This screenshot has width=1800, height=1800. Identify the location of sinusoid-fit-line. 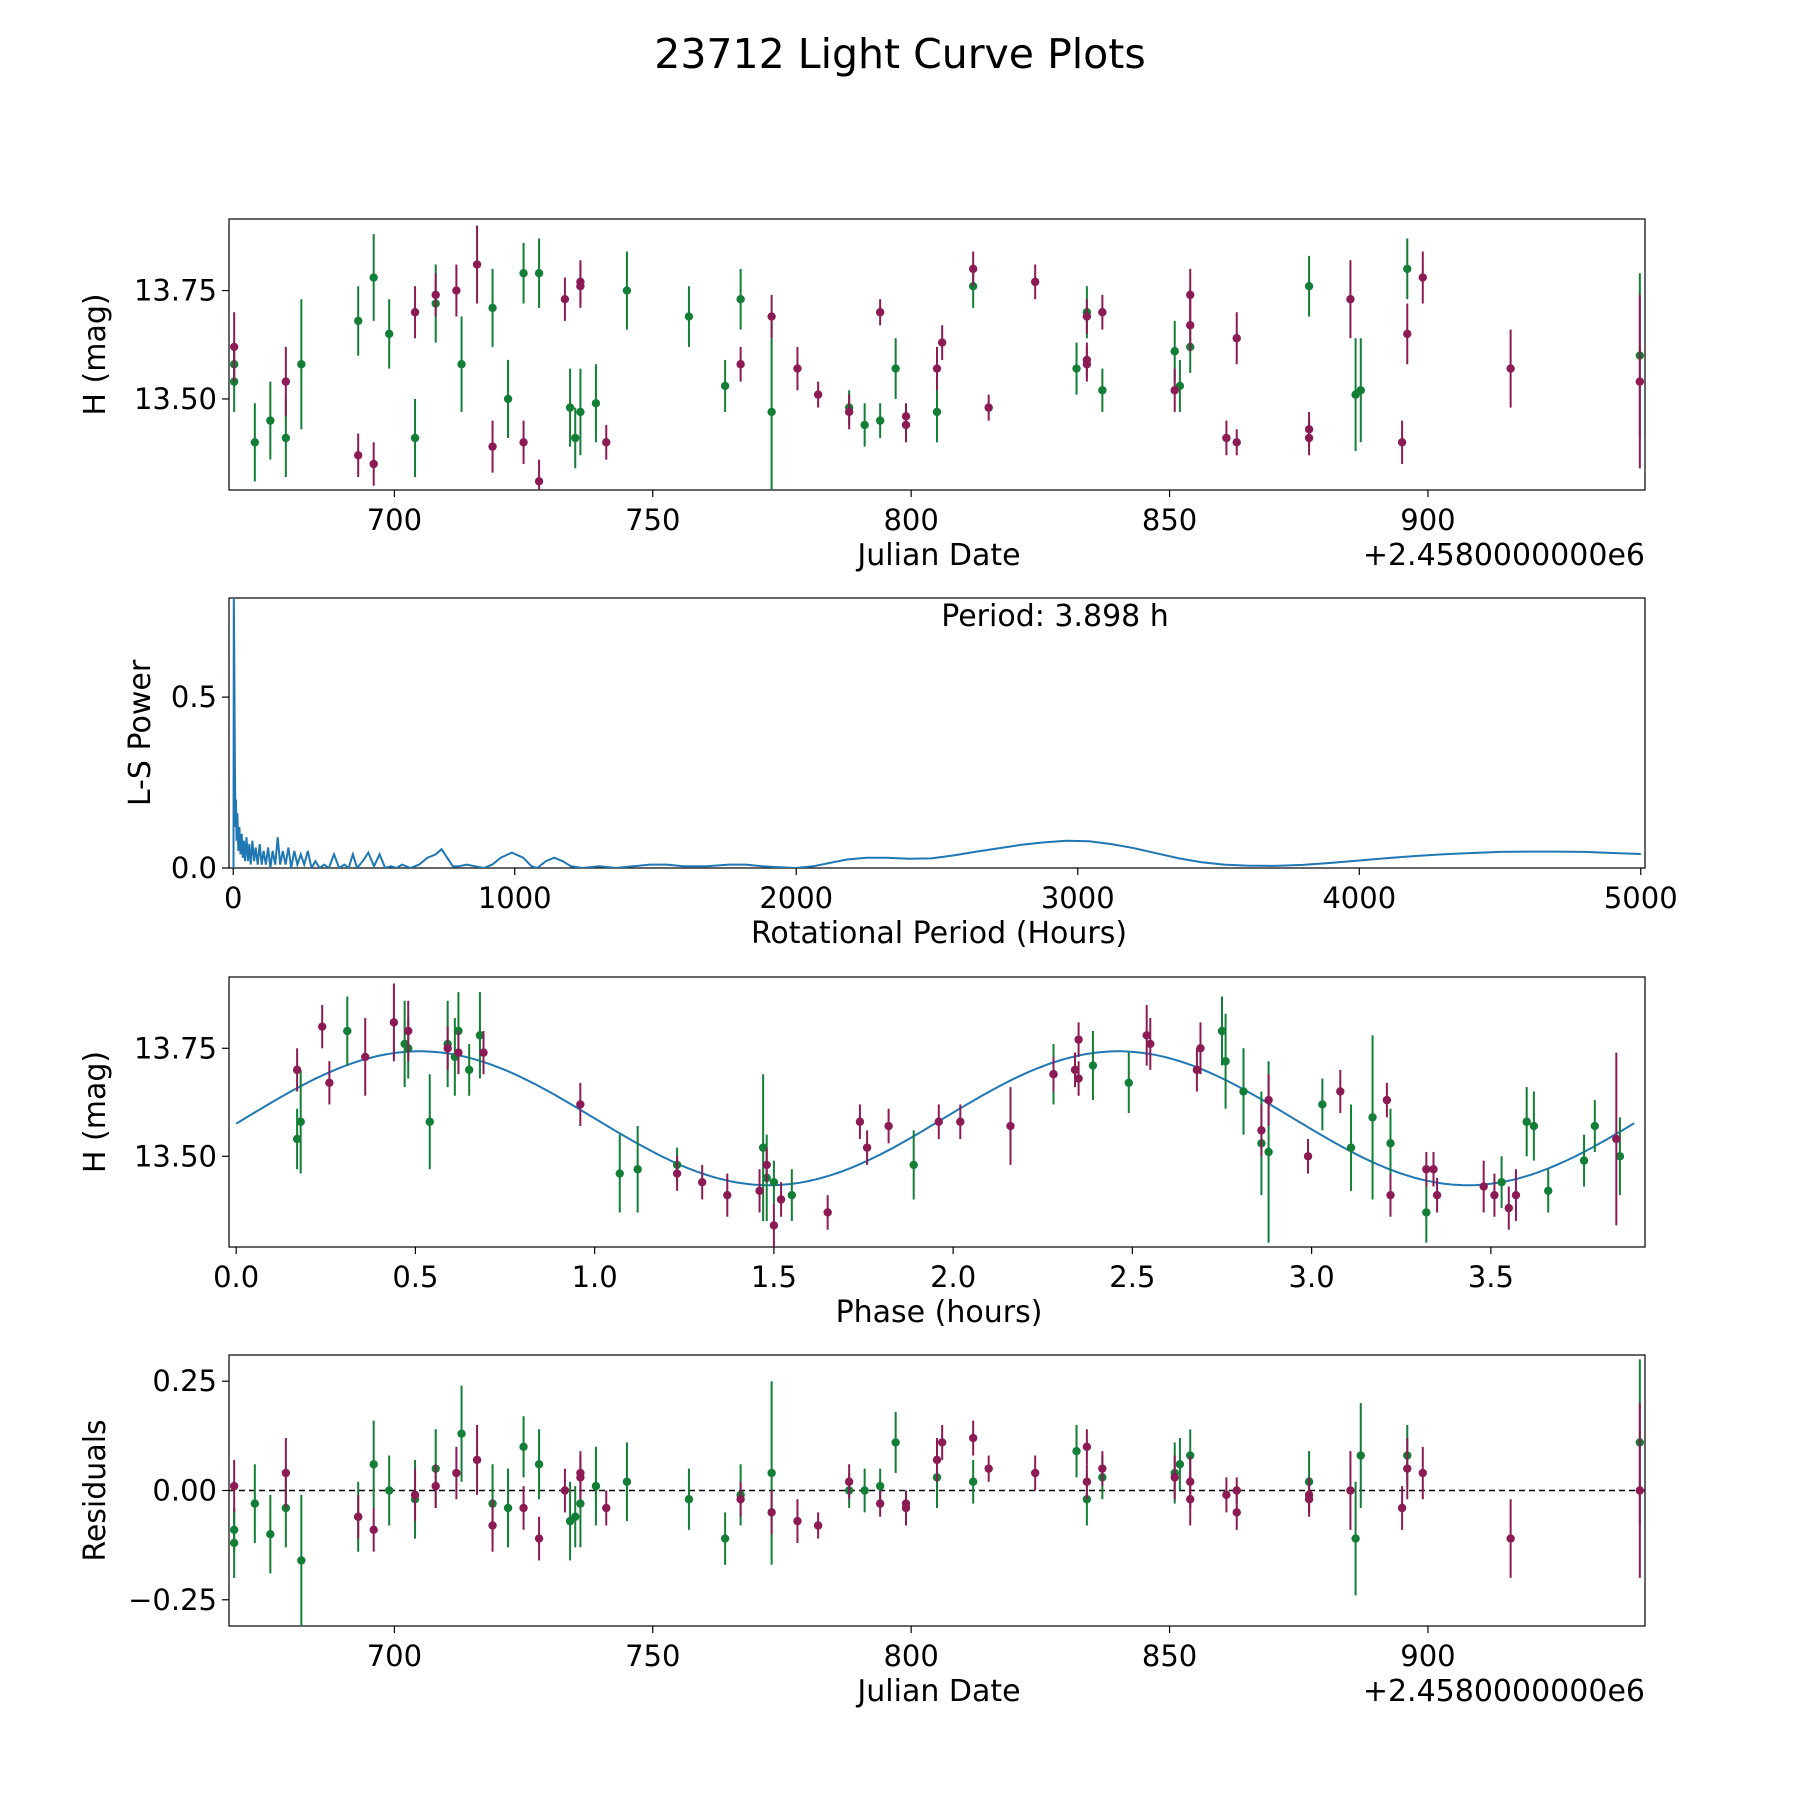
(935, 1118).